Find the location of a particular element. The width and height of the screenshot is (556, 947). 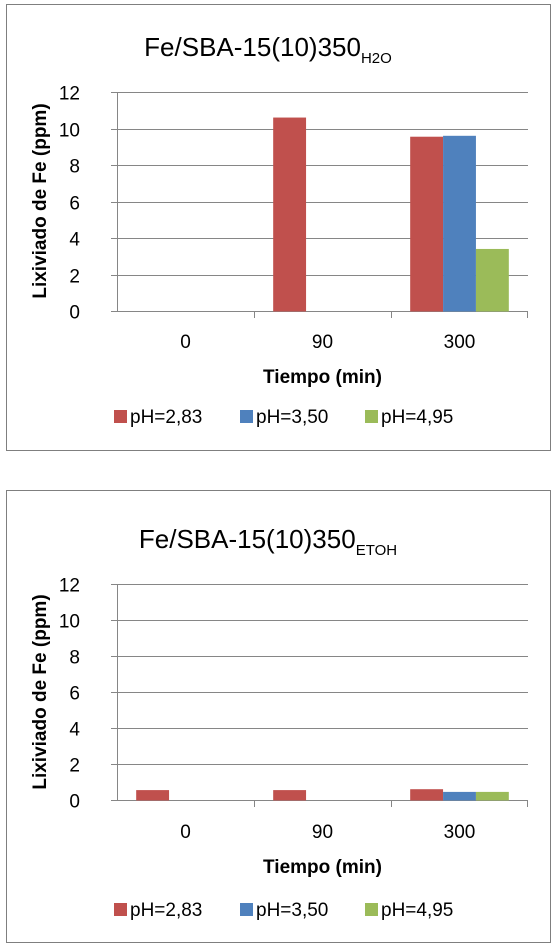

chart-title: Fe/SBA-15(10)350ETOH is located at coordinates (268, 541).